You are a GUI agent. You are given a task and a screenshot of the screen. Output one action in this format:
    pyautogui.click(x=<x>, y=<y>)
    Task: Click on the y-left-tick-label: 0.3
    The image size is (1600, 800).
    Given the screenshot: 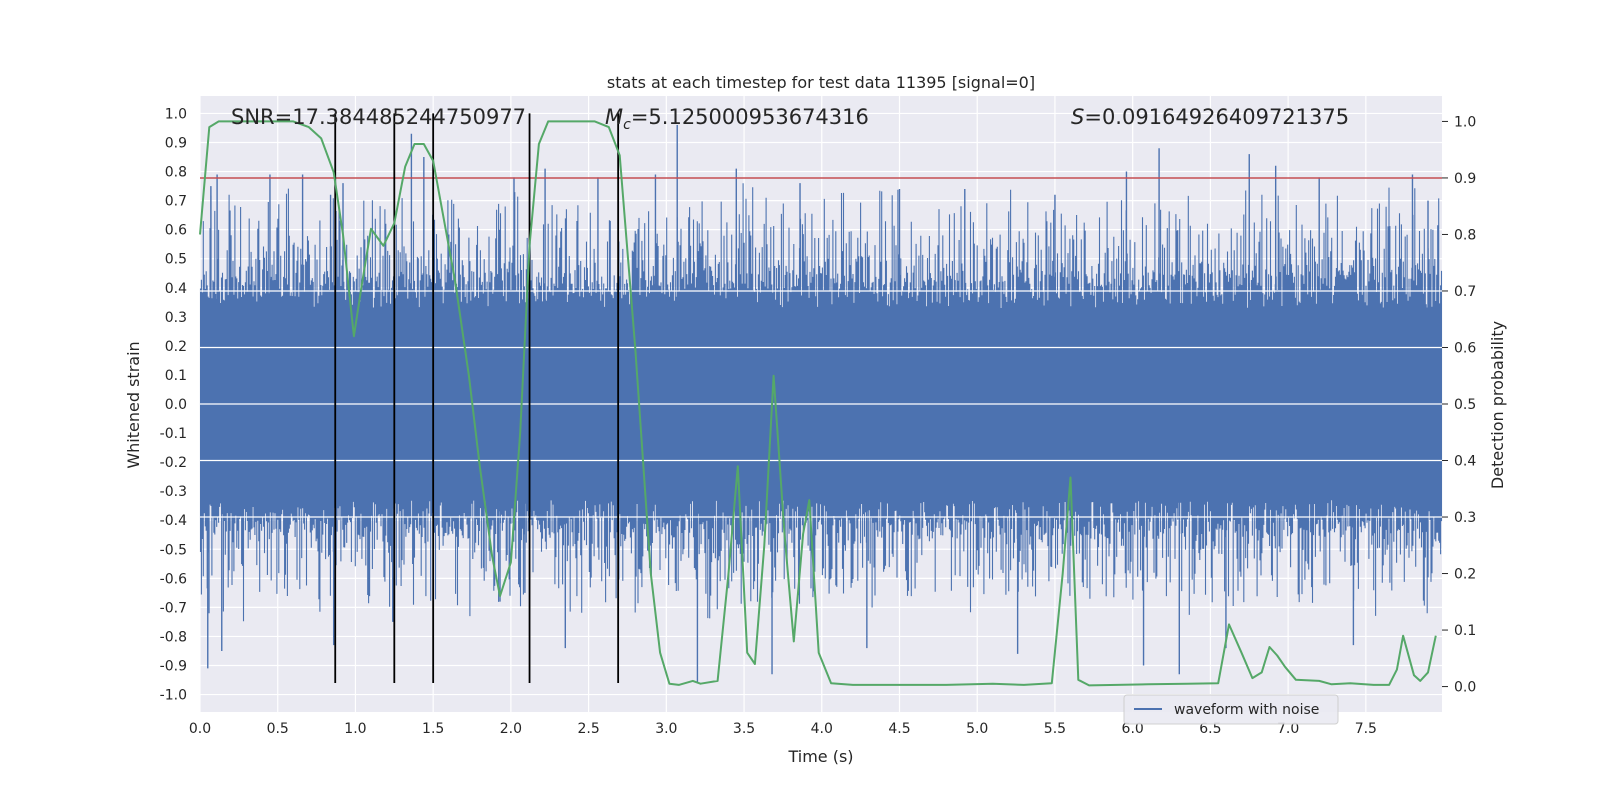 What is the action you would take?
    pyautogui.click(x=176, y=318)
    